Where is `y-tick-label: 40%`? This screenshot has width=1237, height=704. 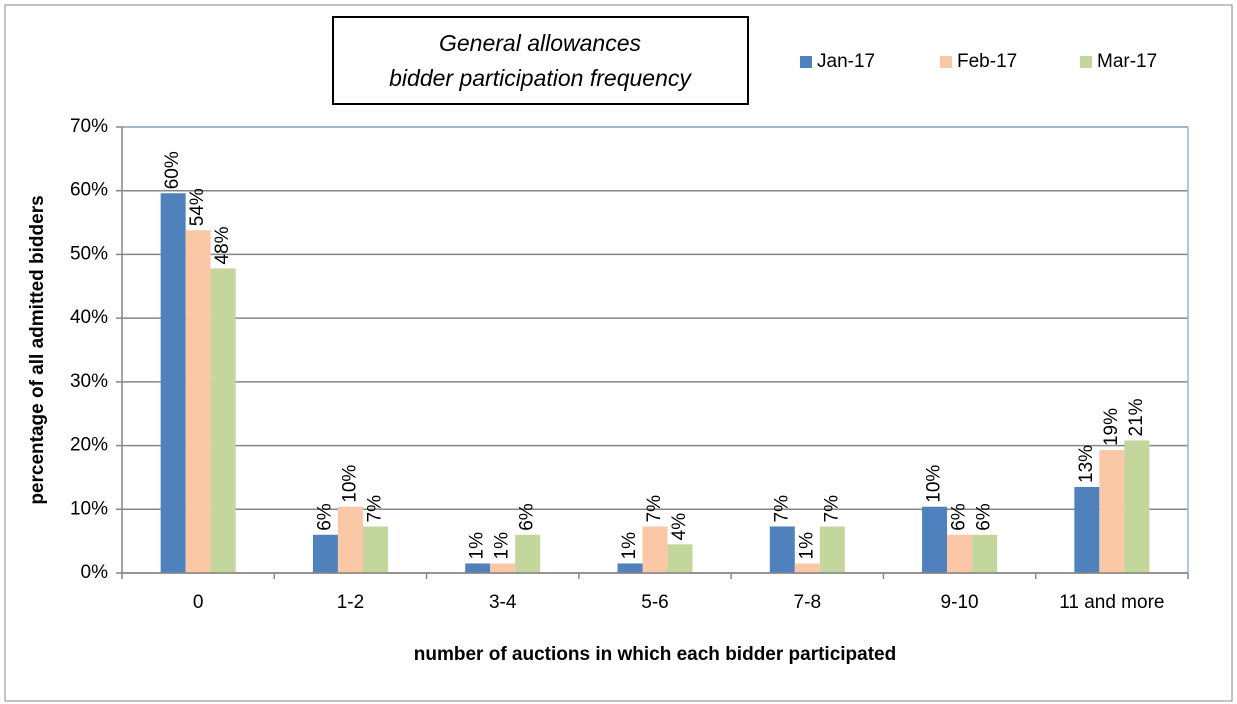 y-tick-label: 40% is located at coordinates (89, 317).